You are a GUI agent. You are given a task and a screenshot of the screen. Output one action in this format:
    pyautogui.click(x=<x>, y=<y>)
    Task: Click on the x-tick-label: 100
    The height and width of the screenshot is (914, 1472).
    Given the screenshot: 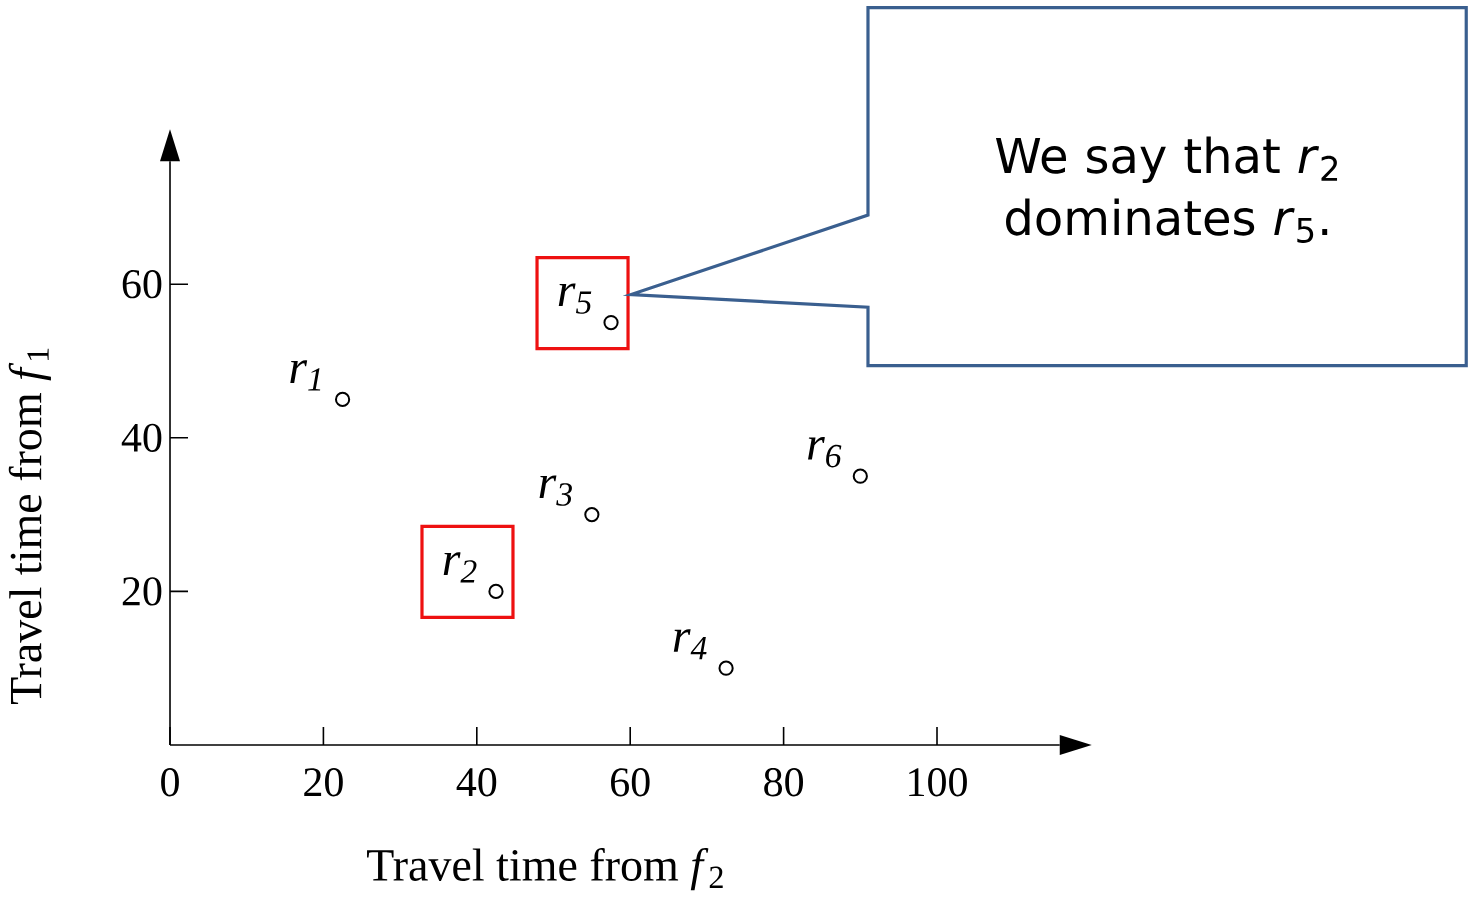 What is the action you would take?
    pyautogui.click(x=938, y=782)
    